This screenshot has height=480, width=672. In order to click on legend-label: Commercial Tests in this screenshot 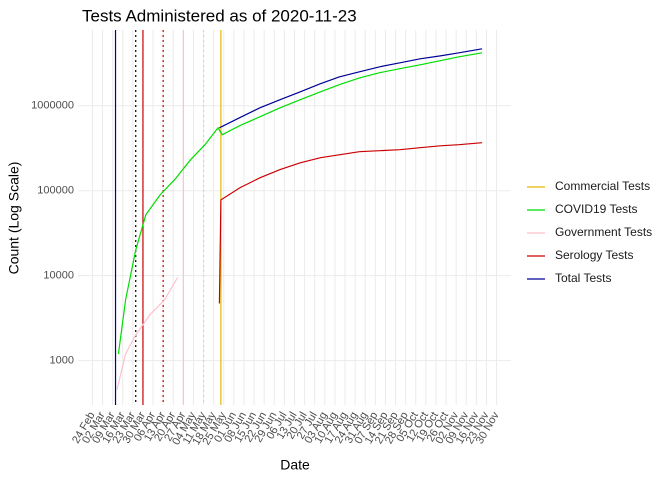, I will do `click(602, 186)`.